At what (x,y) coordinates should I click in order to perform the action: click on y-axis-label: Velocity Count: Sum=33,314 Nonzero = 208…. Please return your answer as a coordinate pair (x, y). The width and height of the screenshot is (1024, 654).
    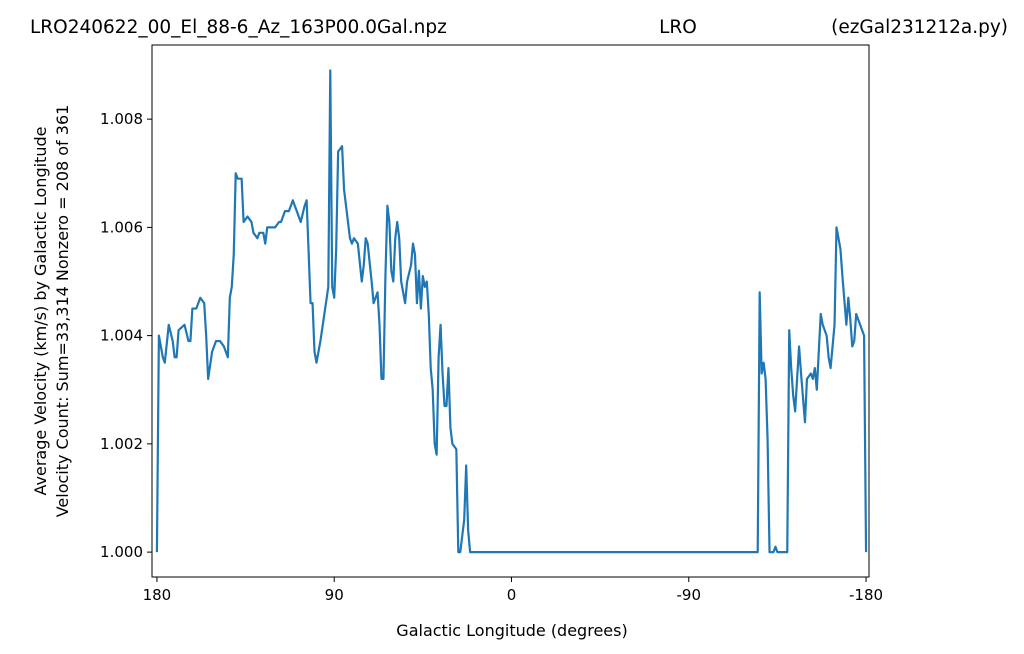
    Looking at the image, I should click on (62, 311).